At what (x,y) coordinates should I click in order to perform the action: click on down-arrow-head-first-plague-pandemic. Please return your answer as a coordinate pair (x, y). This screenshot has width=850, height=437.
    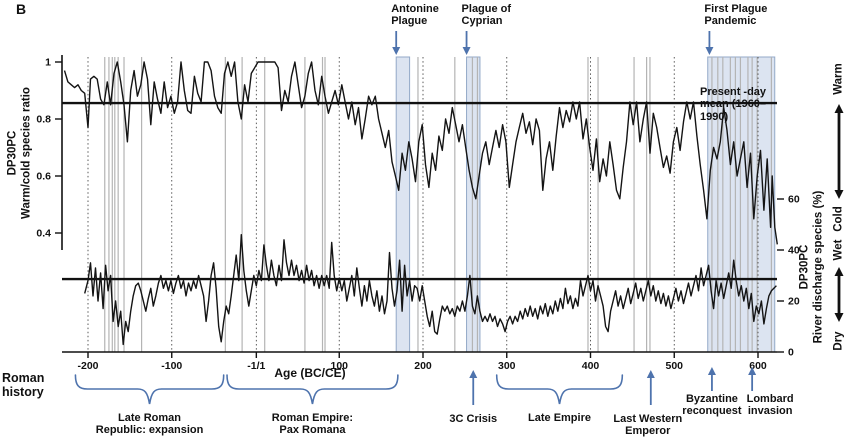
    Looking at the image, I should click on (709, 51).